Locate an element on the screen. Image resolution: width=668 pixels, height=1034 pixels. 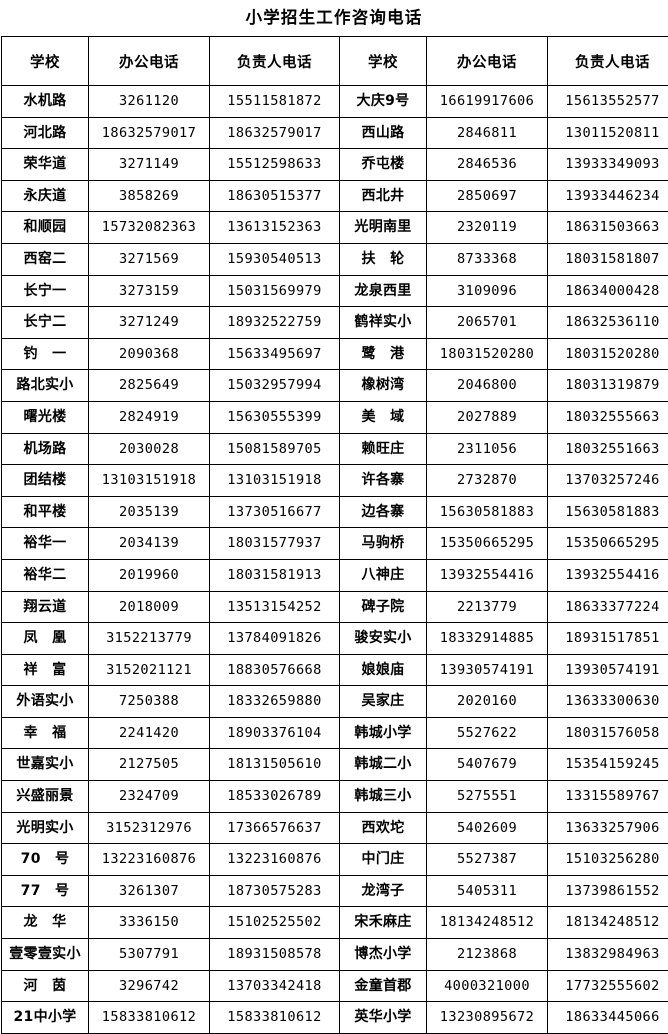
school-name-right: 韩城三小 is located at coordinates (383, 797).